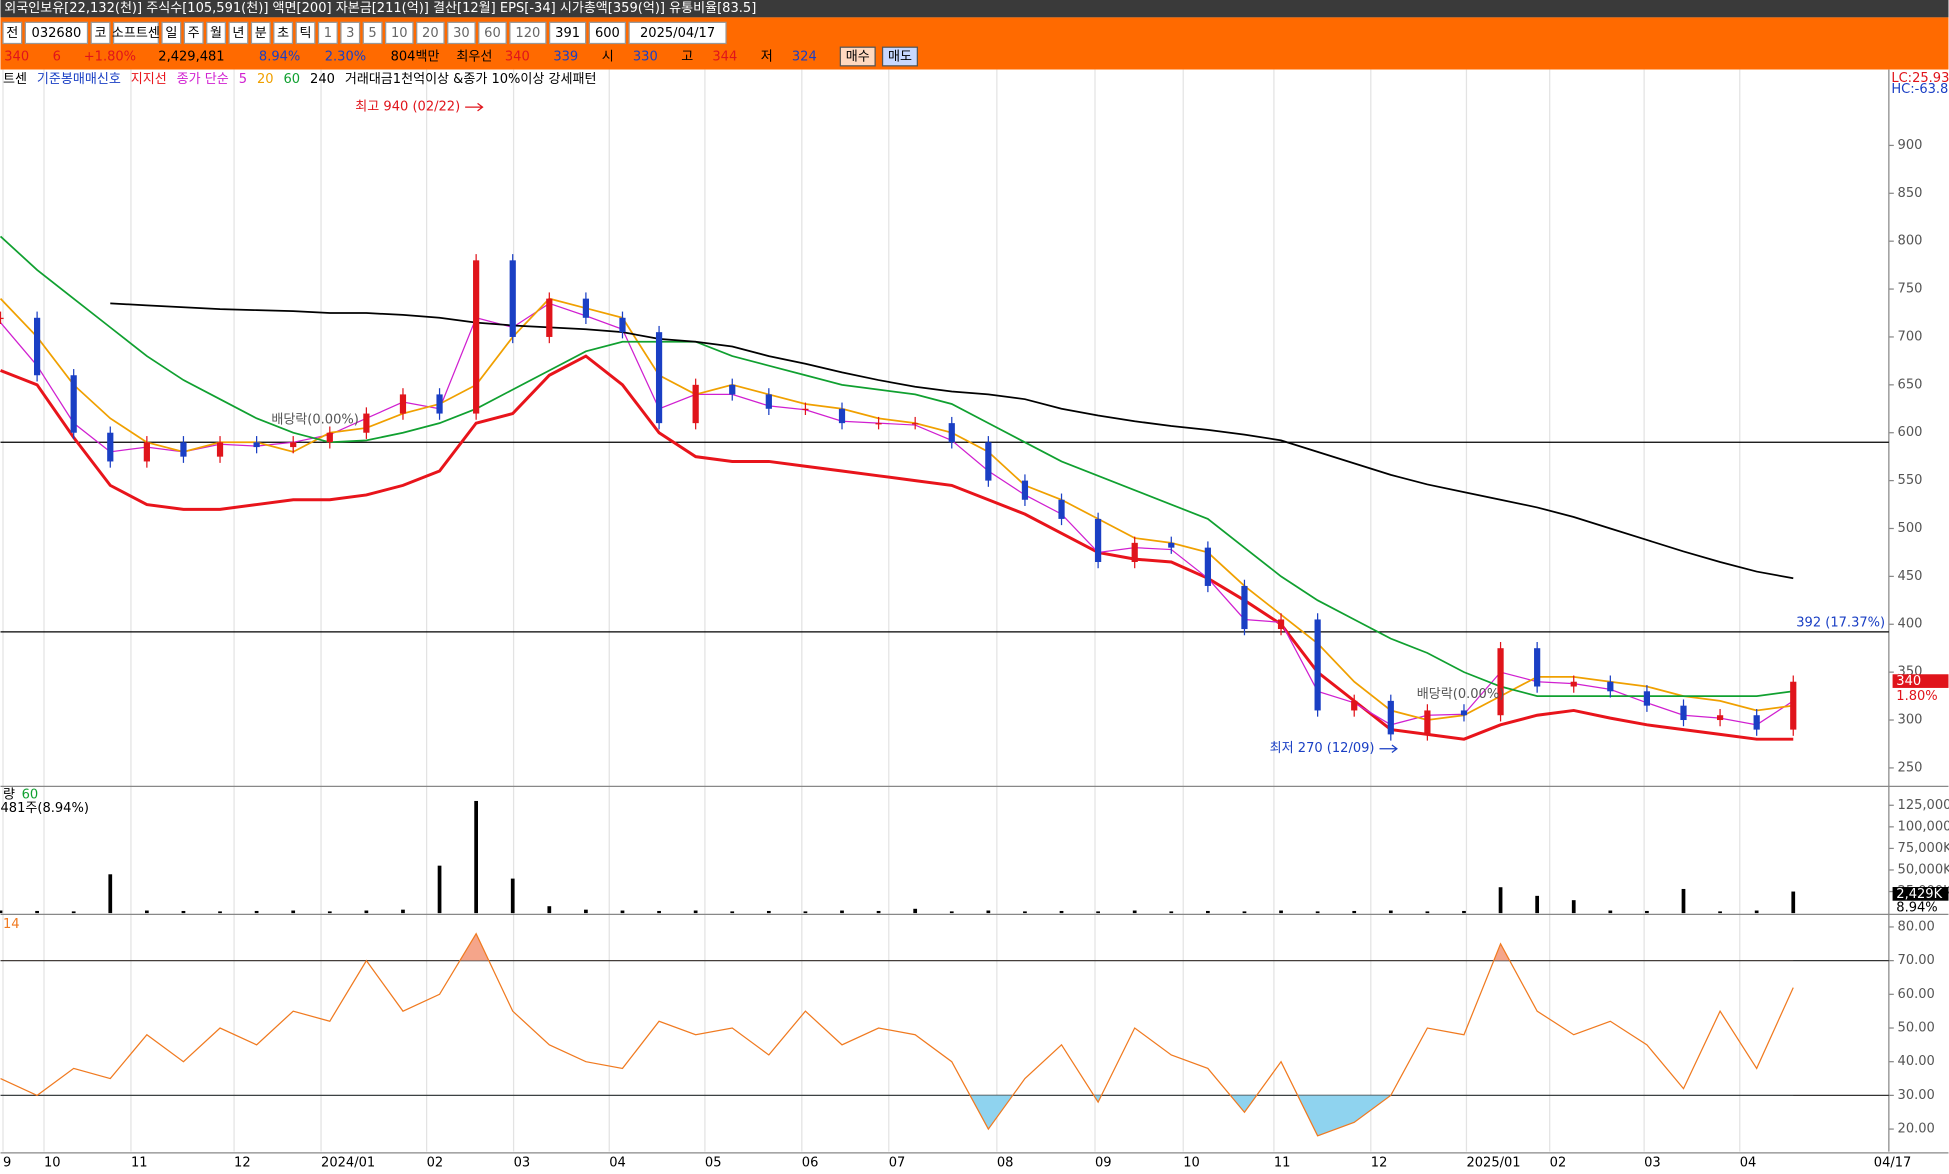 This screenshot has height=1174, width=1949. I want to click on legend-label: 지지선, so click(149, 79).